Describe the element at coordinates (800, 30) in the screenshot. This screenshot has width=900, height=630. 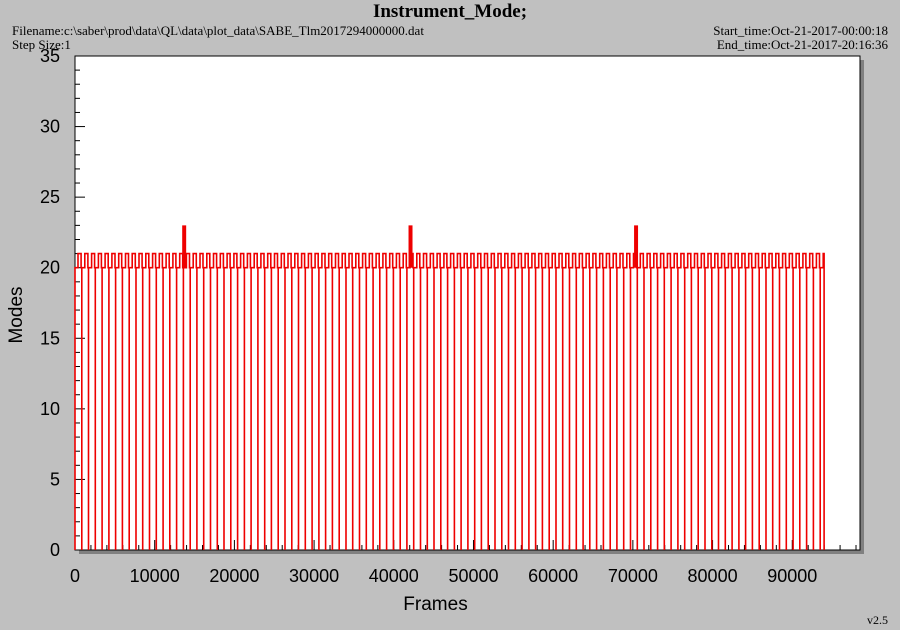
I see `start-time-label: Start_time:Oct-21-2017-00:00:18` at that location.